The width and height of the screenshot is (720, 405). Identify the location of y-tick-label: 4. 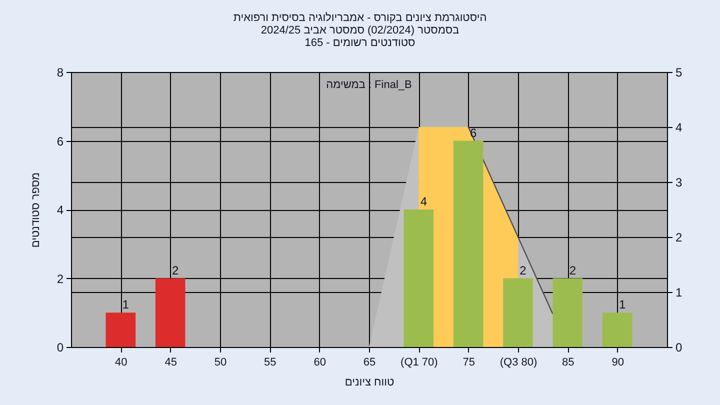
(60, 210).